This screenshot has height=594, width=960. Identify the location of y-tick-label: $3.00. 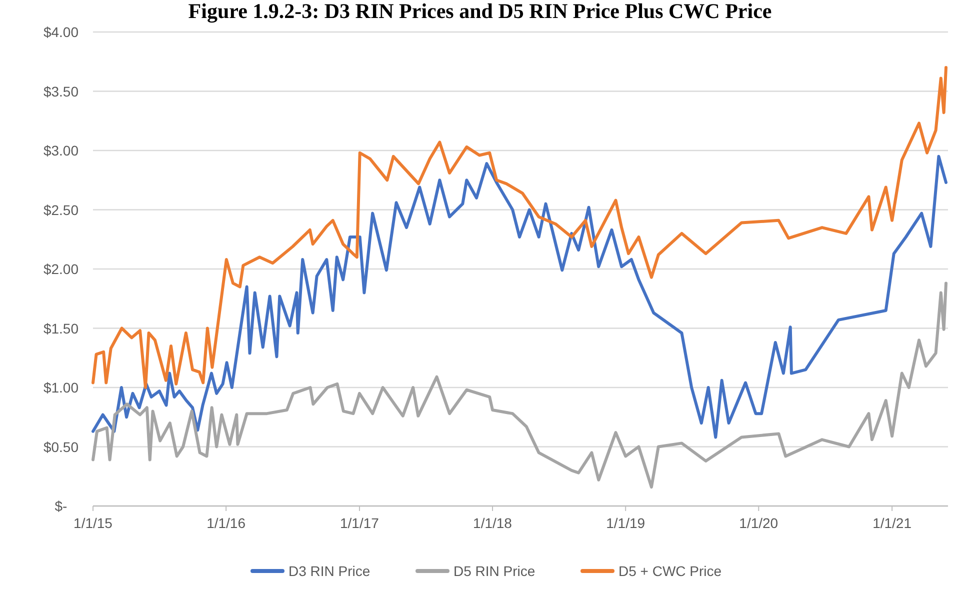
(61, 150).